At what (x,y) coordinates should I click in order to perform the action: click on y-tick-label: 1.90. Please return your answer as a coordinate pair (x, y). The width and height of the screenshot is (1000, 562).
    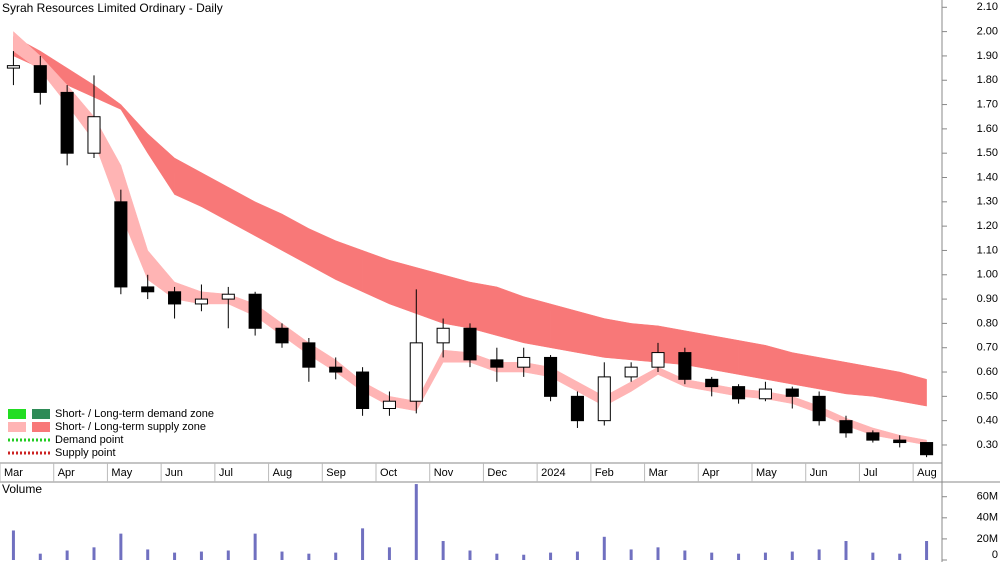
    Looking at the image, I should click on (987, 56).